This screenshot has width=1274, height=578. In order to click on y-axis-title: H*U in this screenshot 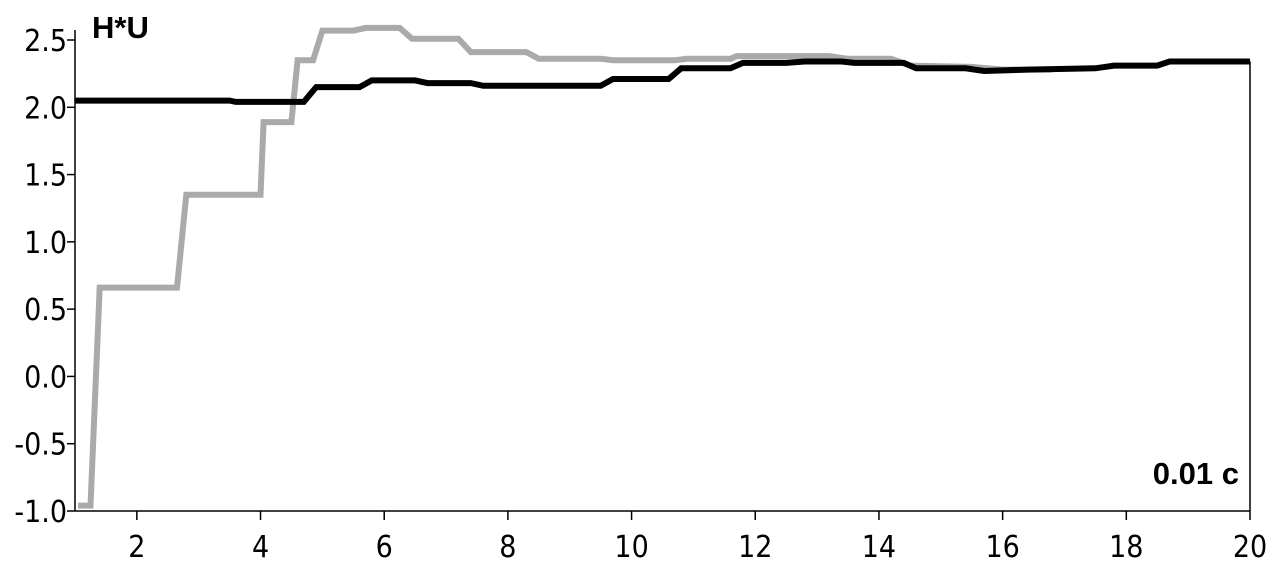, I will do `click(120, 27)`.